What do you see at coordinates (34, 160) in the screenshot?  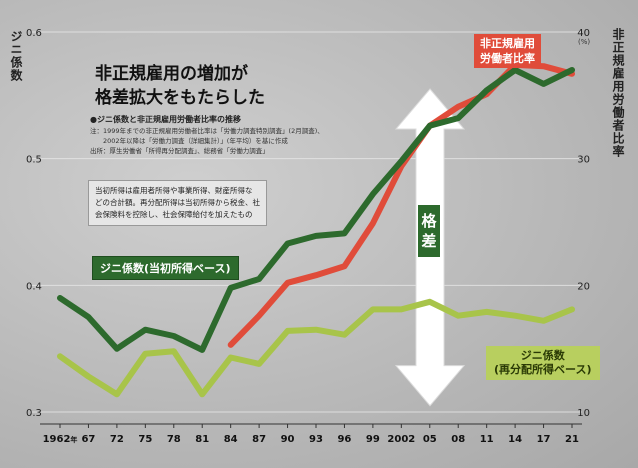 I see `left-tick-label-2: 0.5` at bounding box center [34, 160].